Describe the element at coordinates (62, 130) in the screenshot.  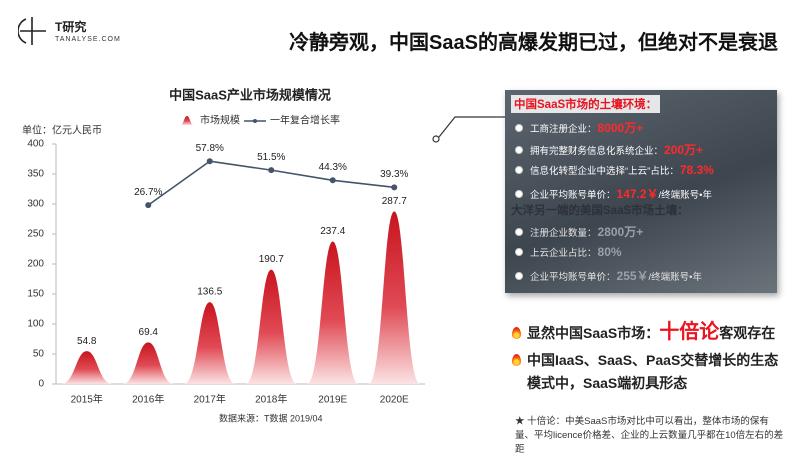
I see `y-axis-label: 单位：亿元人民币` at that location.